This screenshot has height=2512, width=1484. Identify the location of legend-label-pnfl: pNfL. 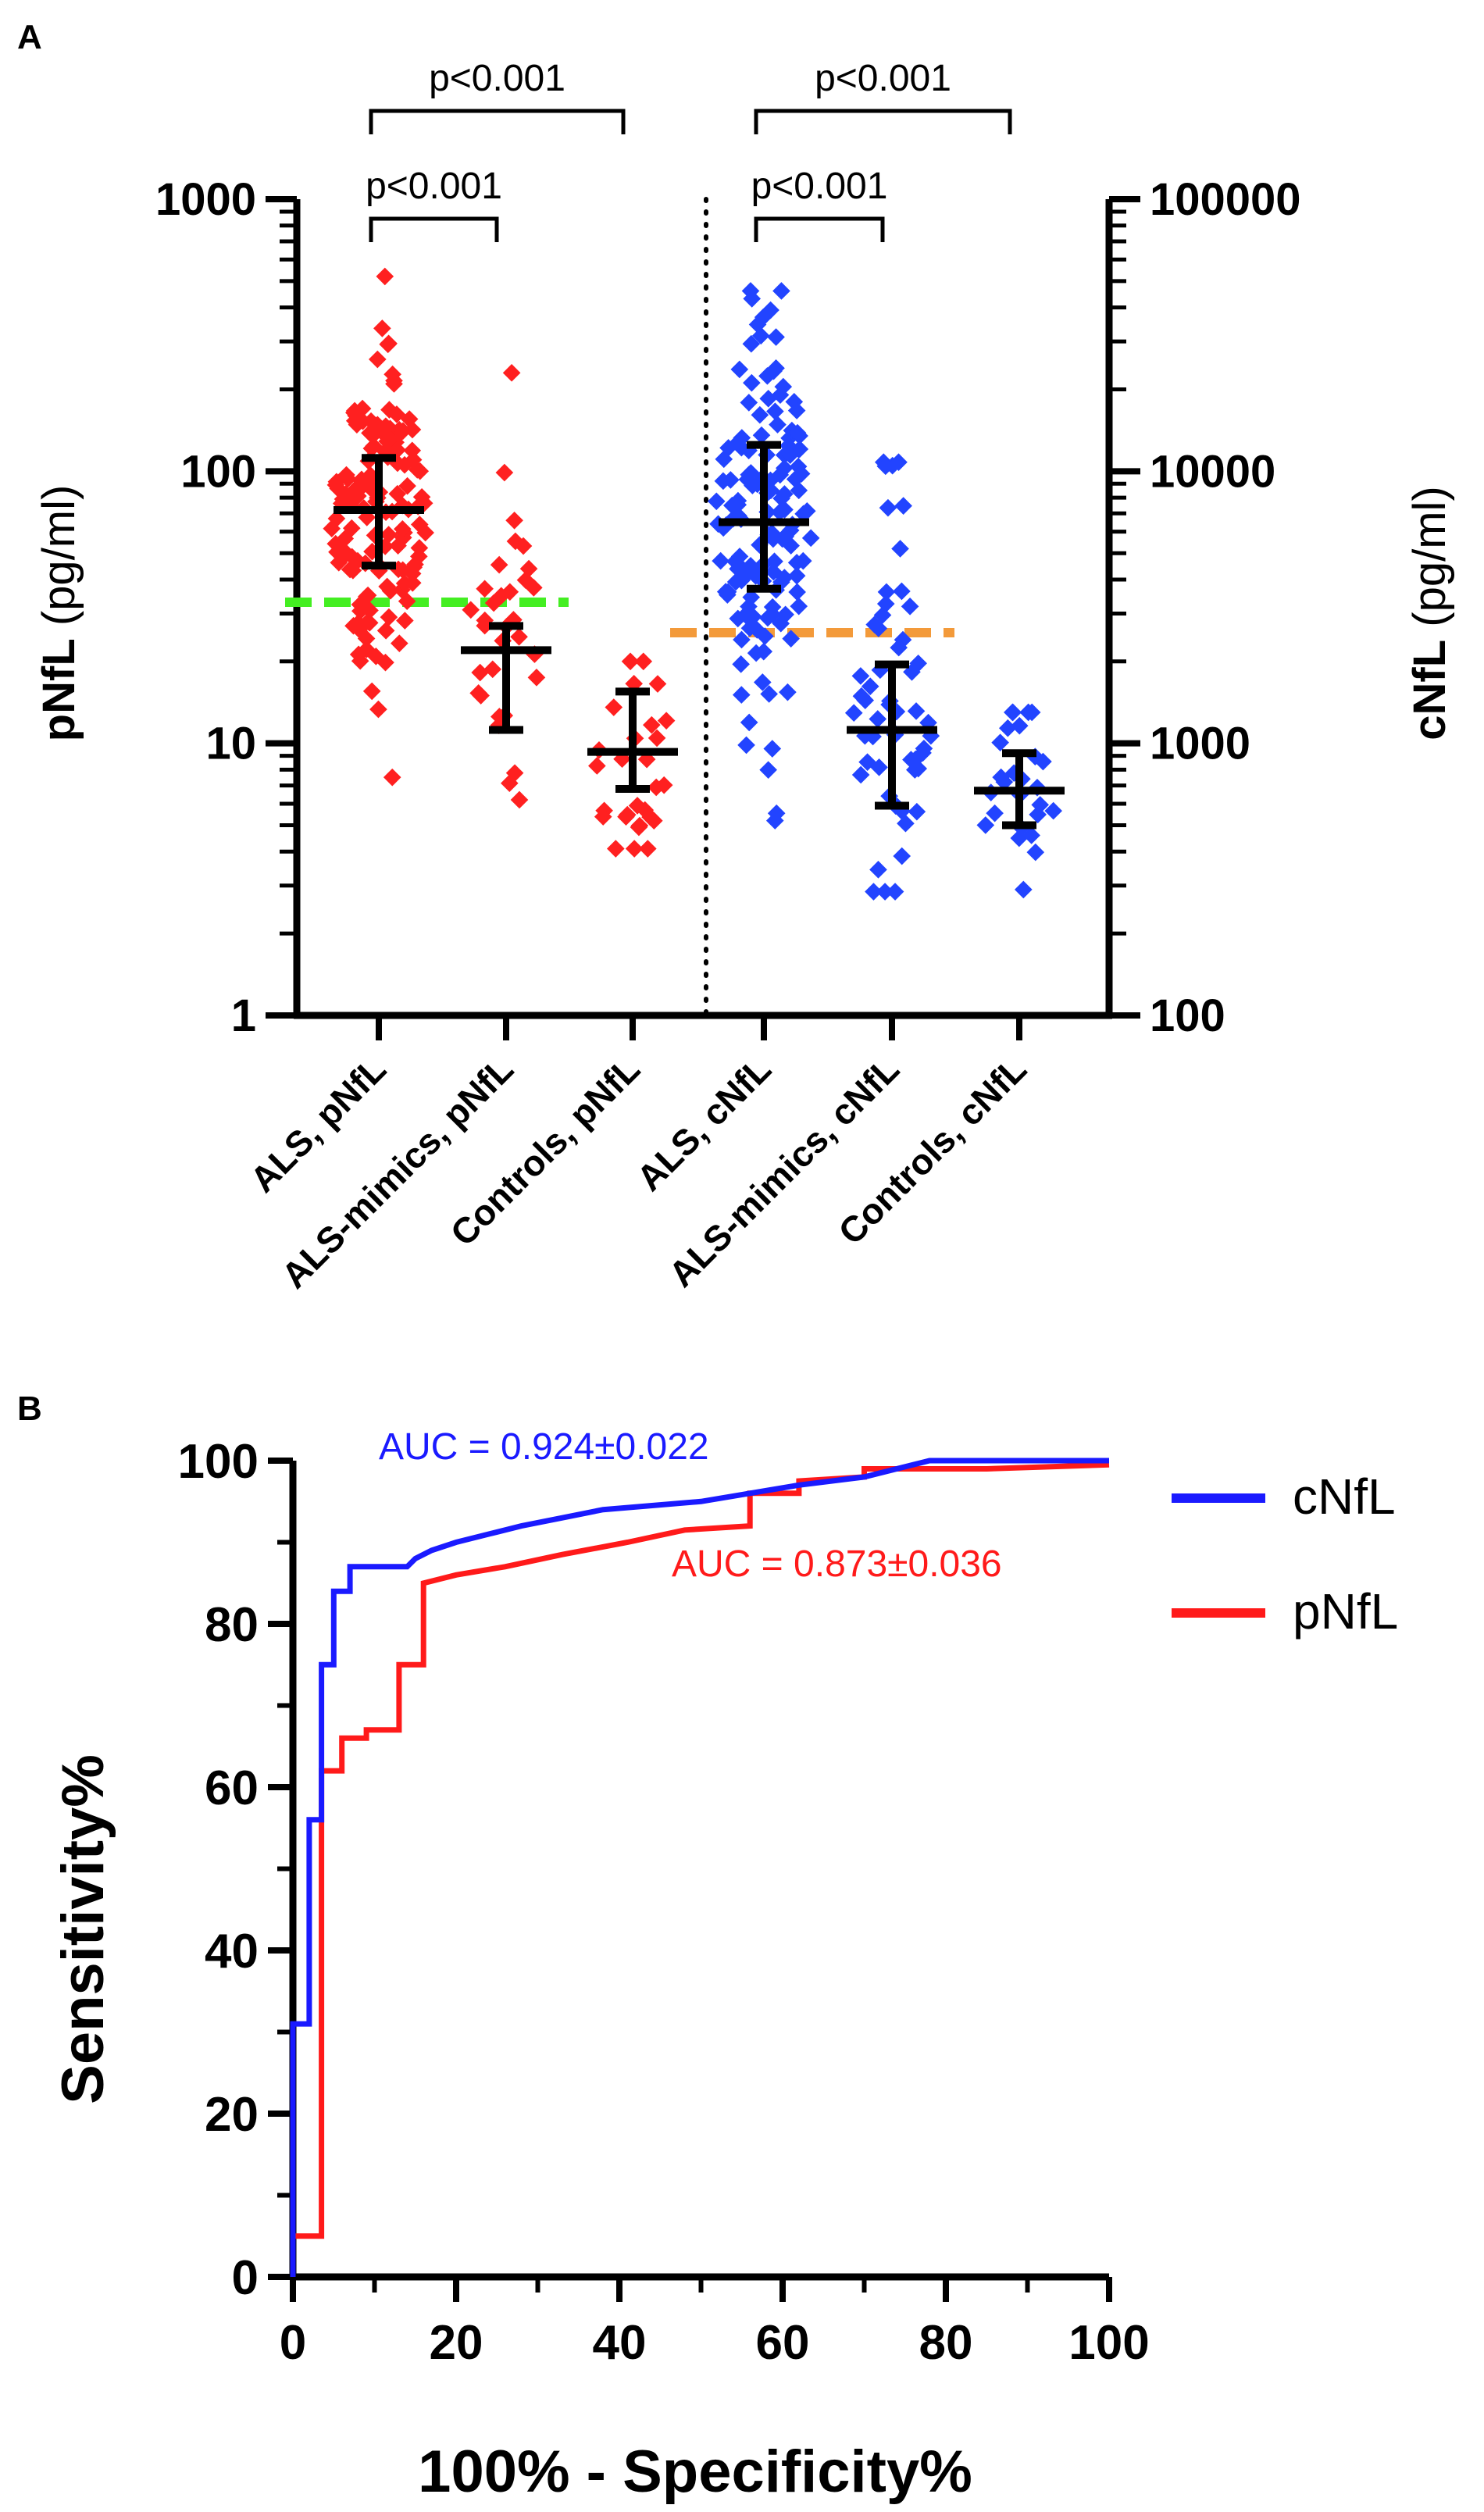
(1345, 1611).